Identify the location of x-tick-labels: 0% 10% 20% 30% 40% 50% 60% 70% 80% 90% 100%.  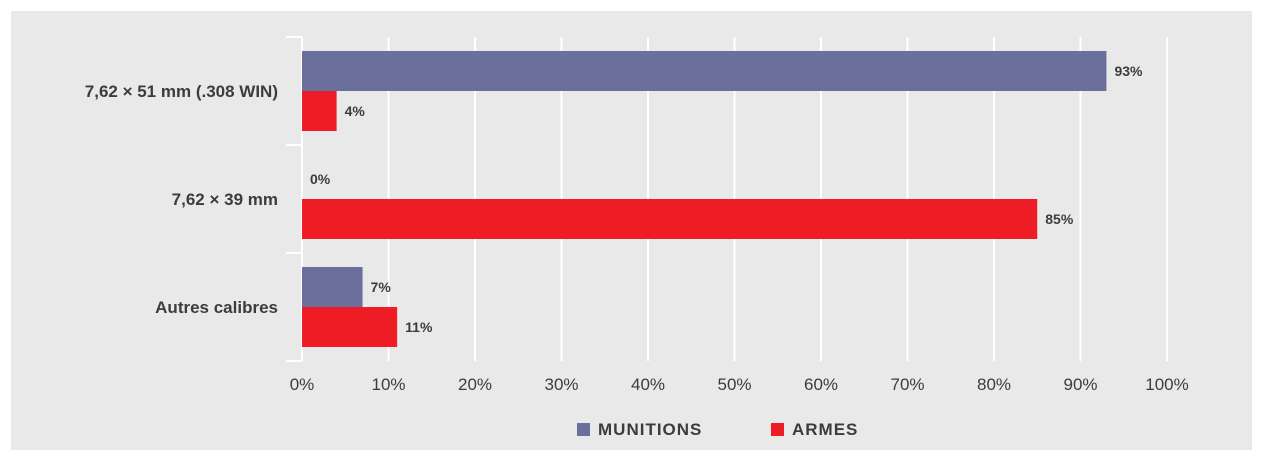
(739, 384).